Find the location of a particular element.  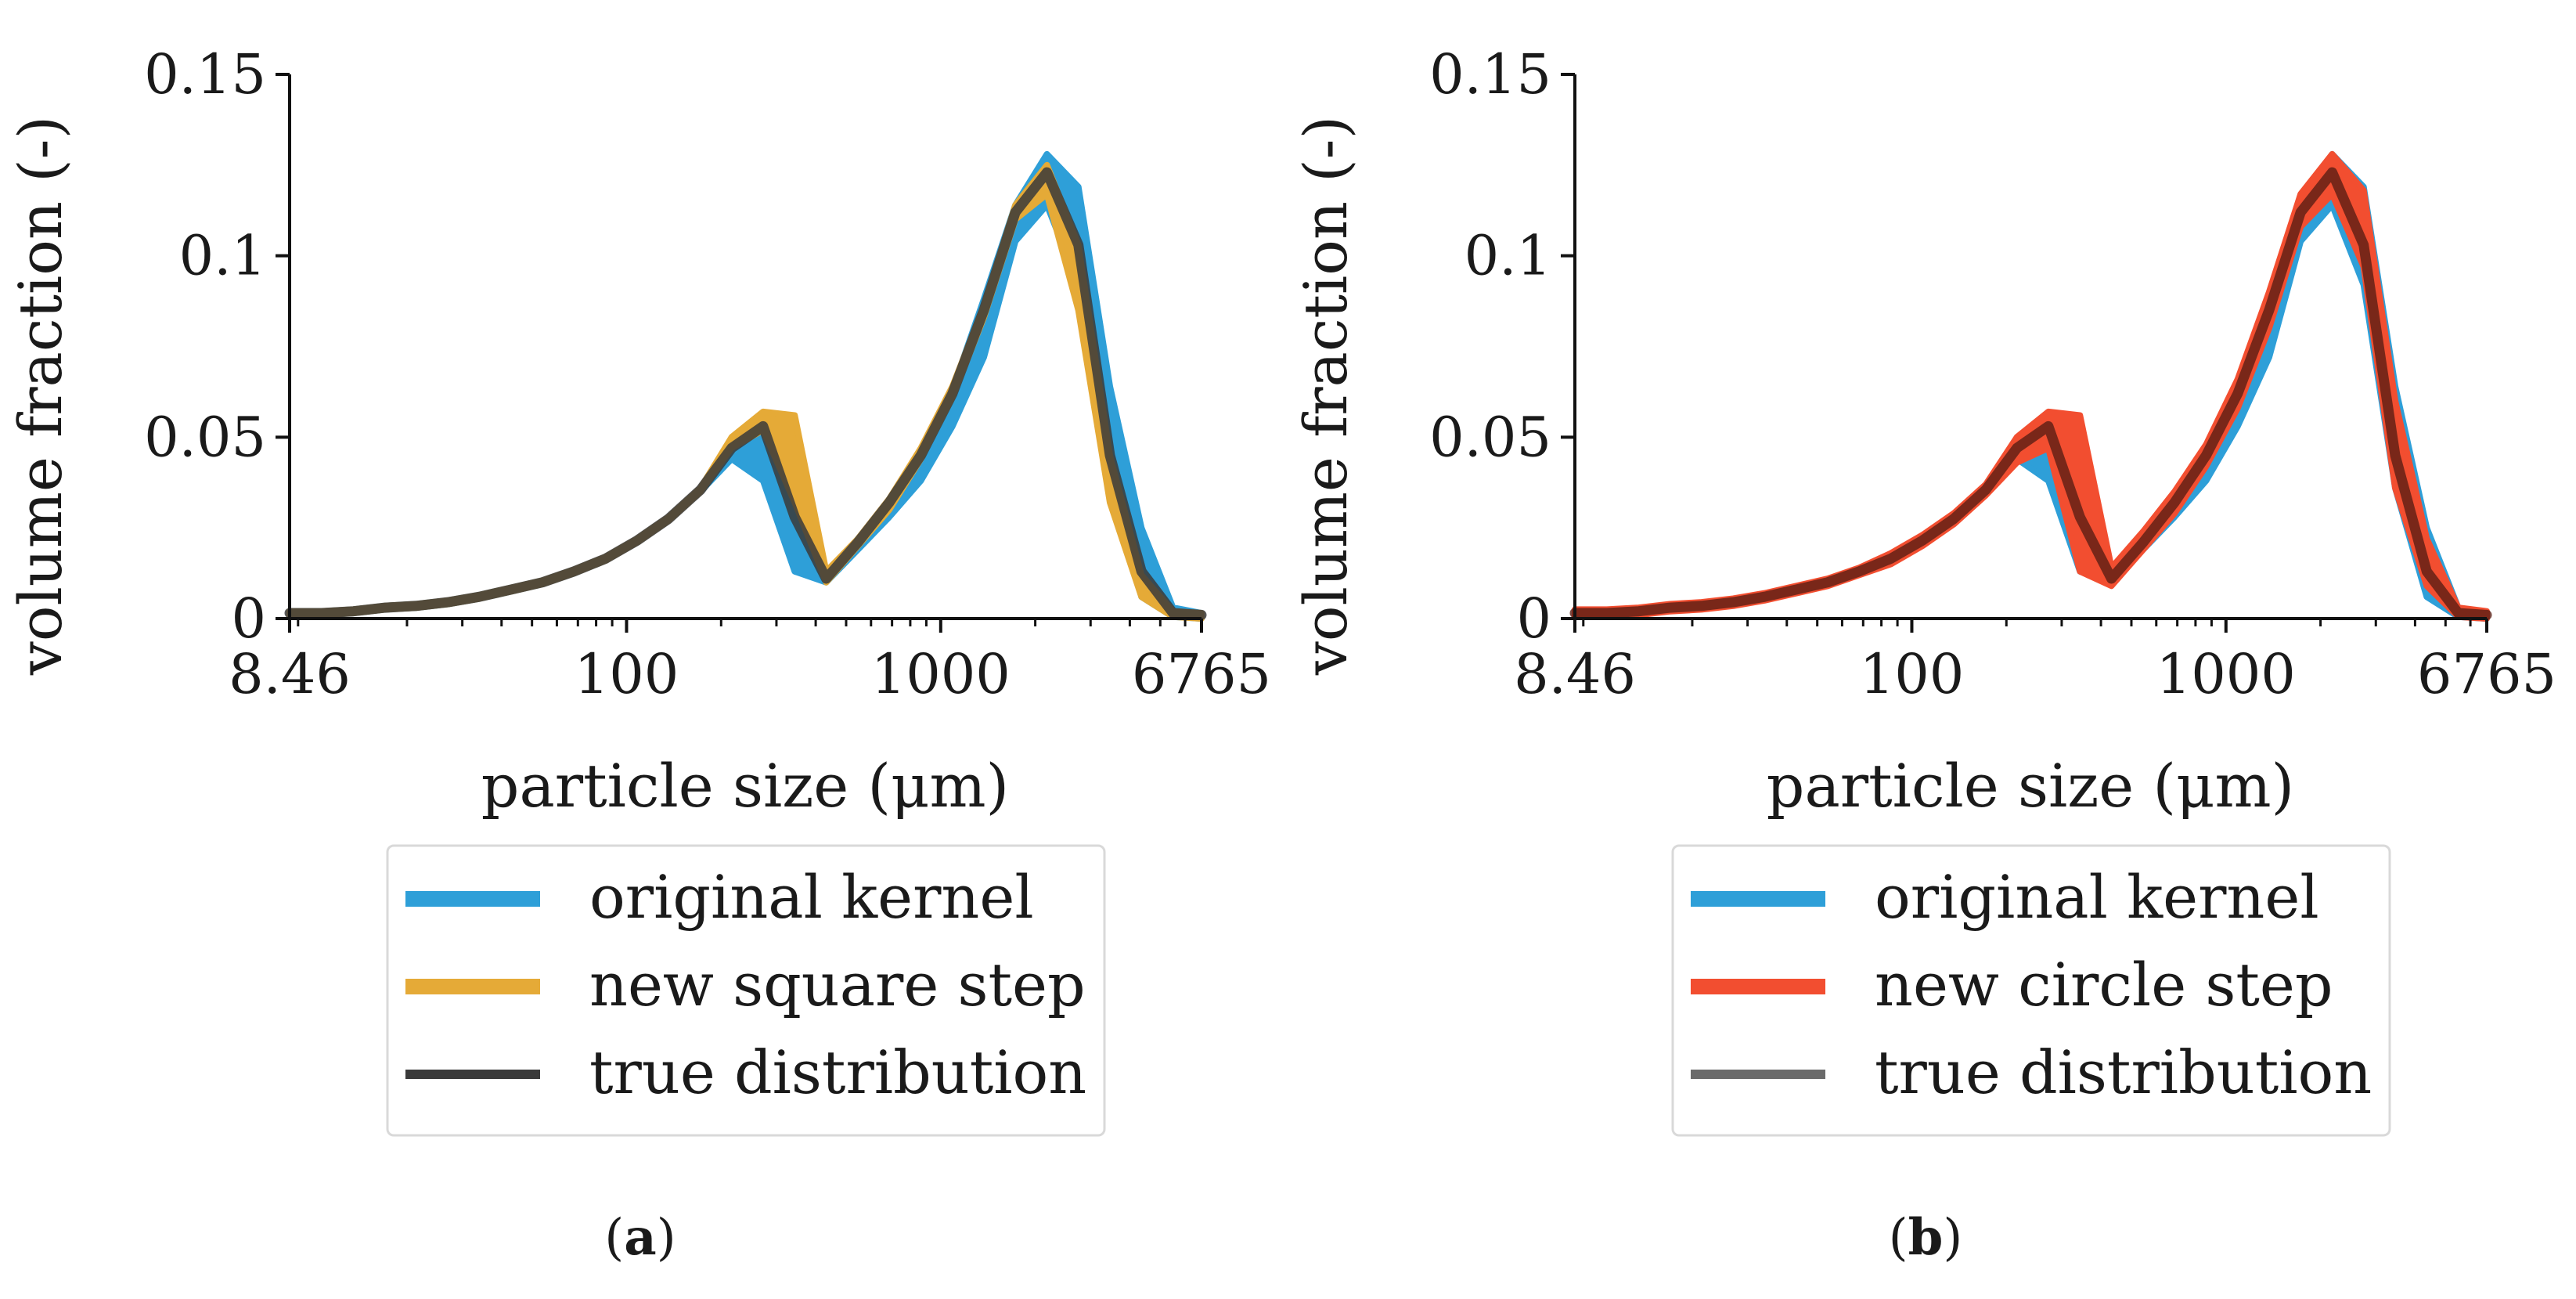

a-y-tick-label: 0.05 is located at coordinates (205, 437).